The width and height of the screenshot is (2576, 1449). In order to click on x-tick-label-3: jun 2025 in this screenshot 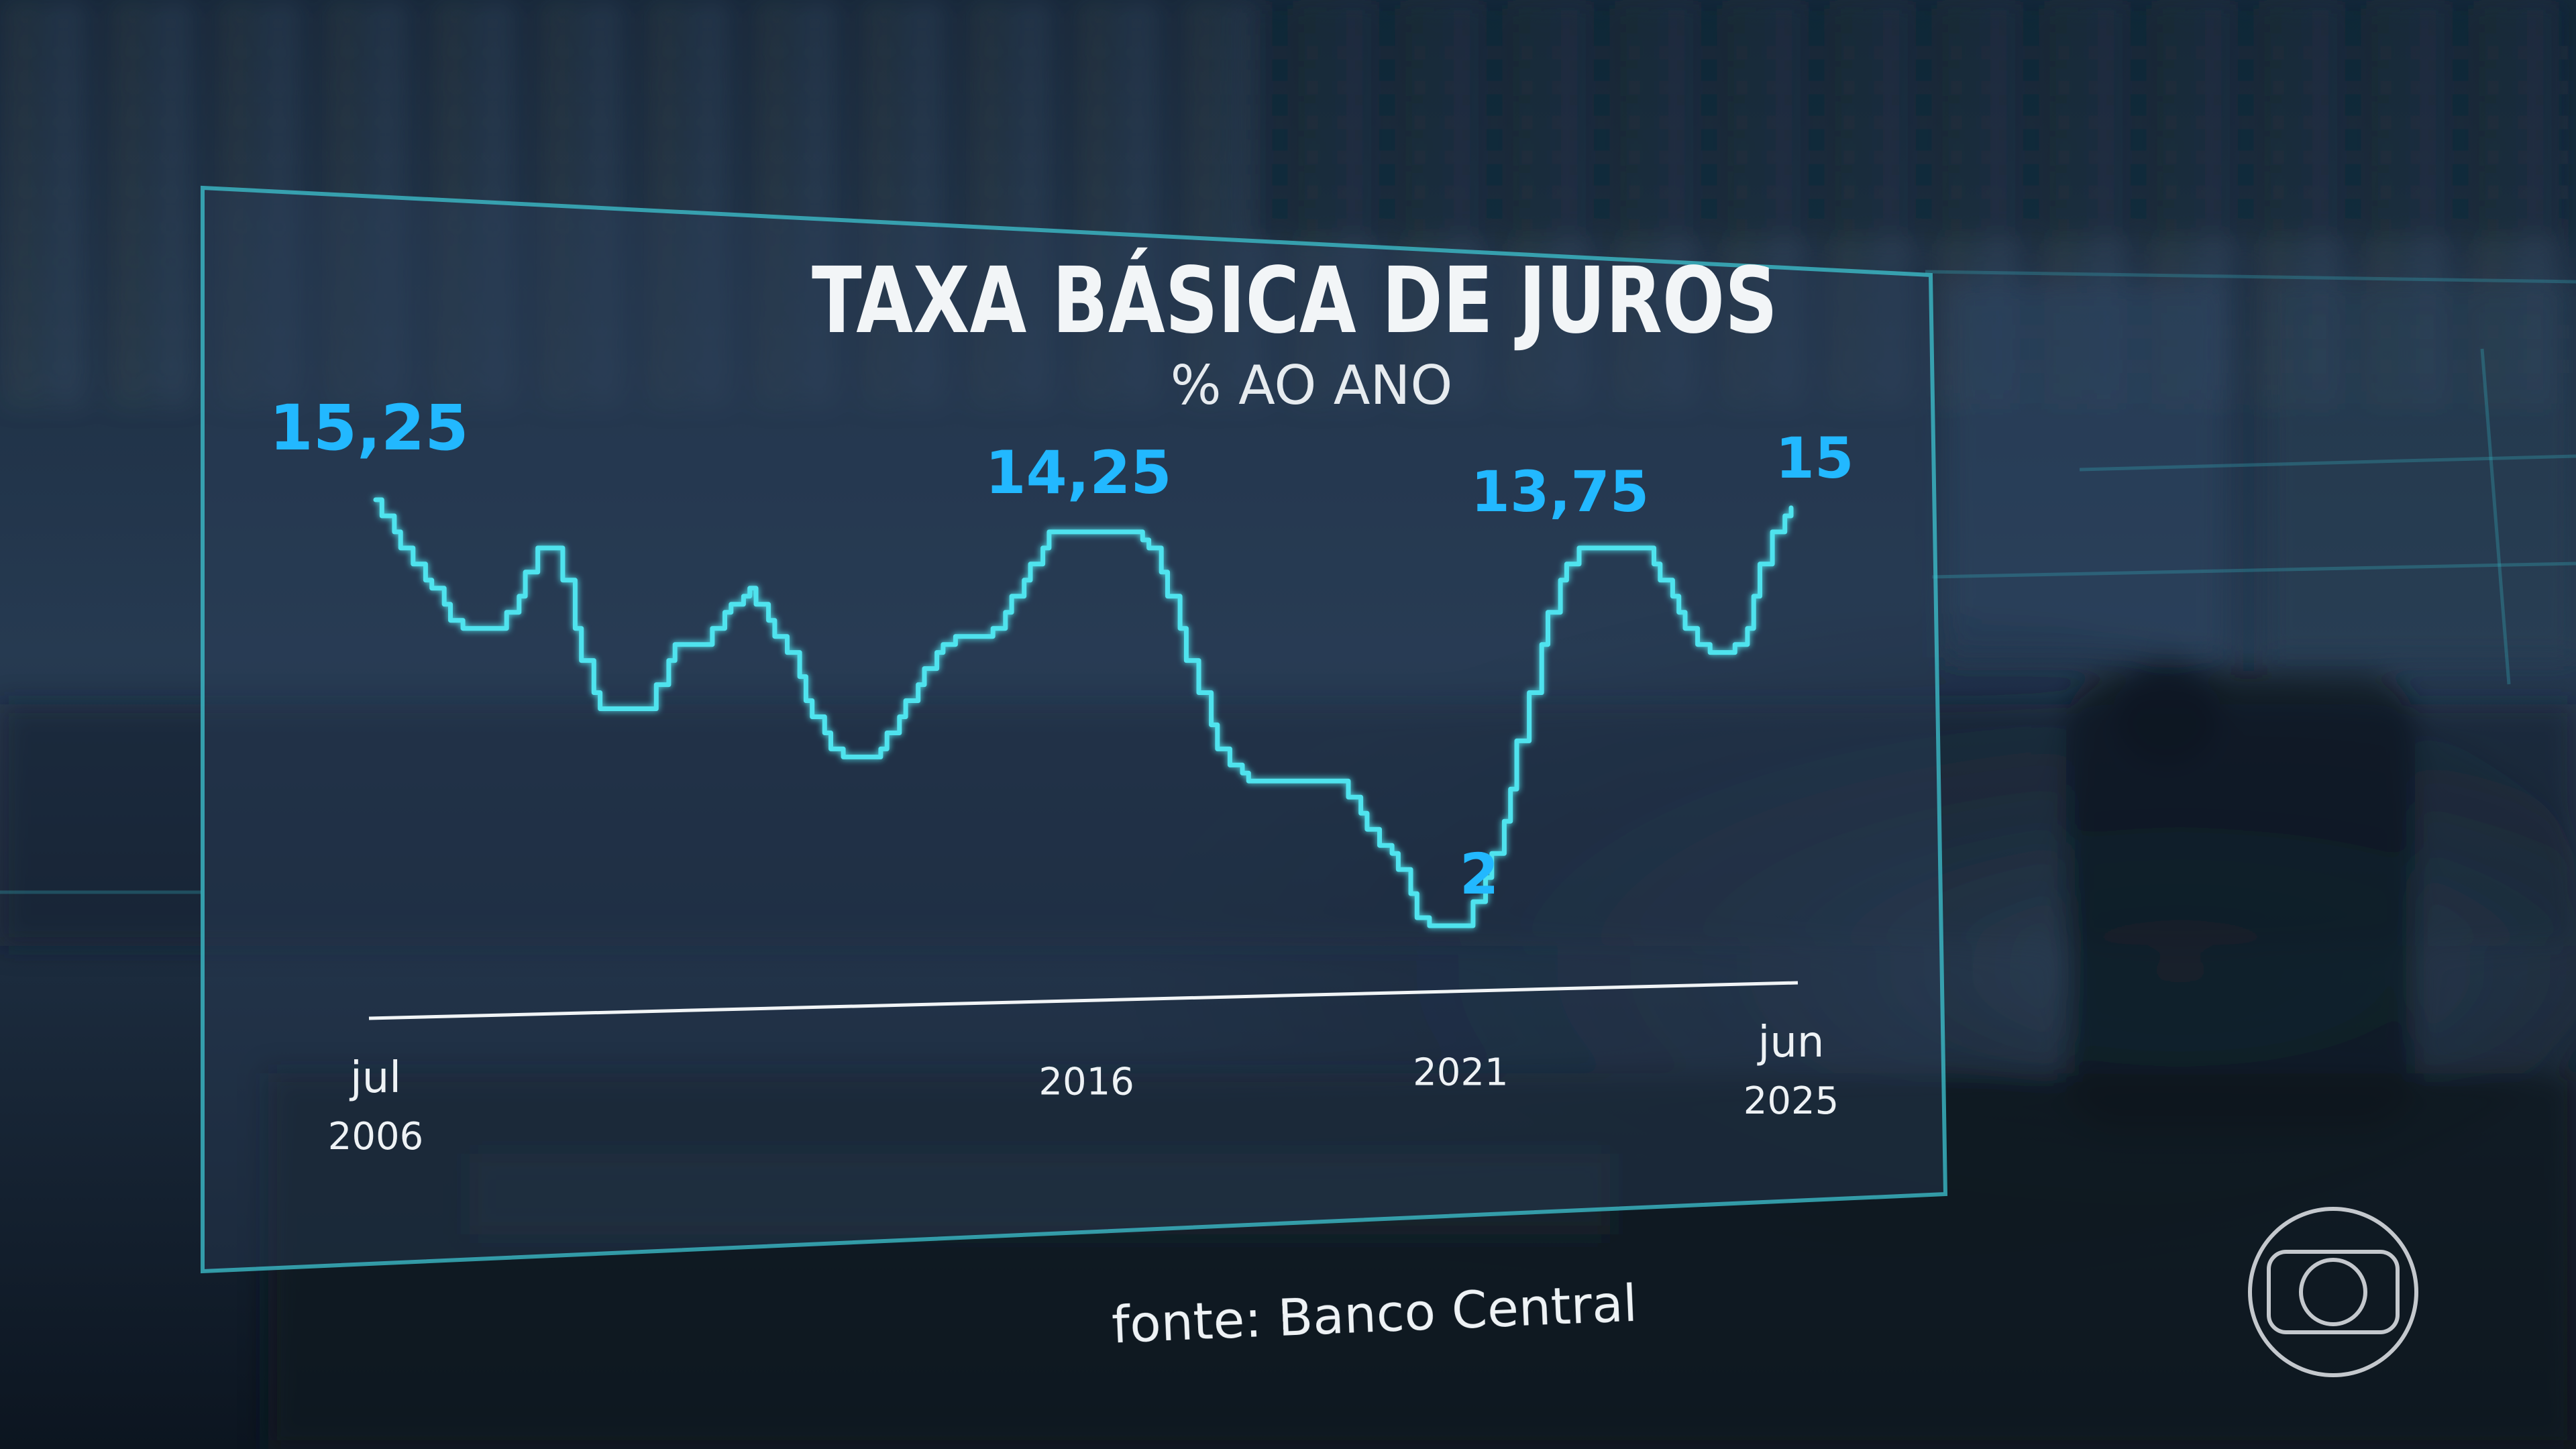, I will do `click(1791, 1070)`.